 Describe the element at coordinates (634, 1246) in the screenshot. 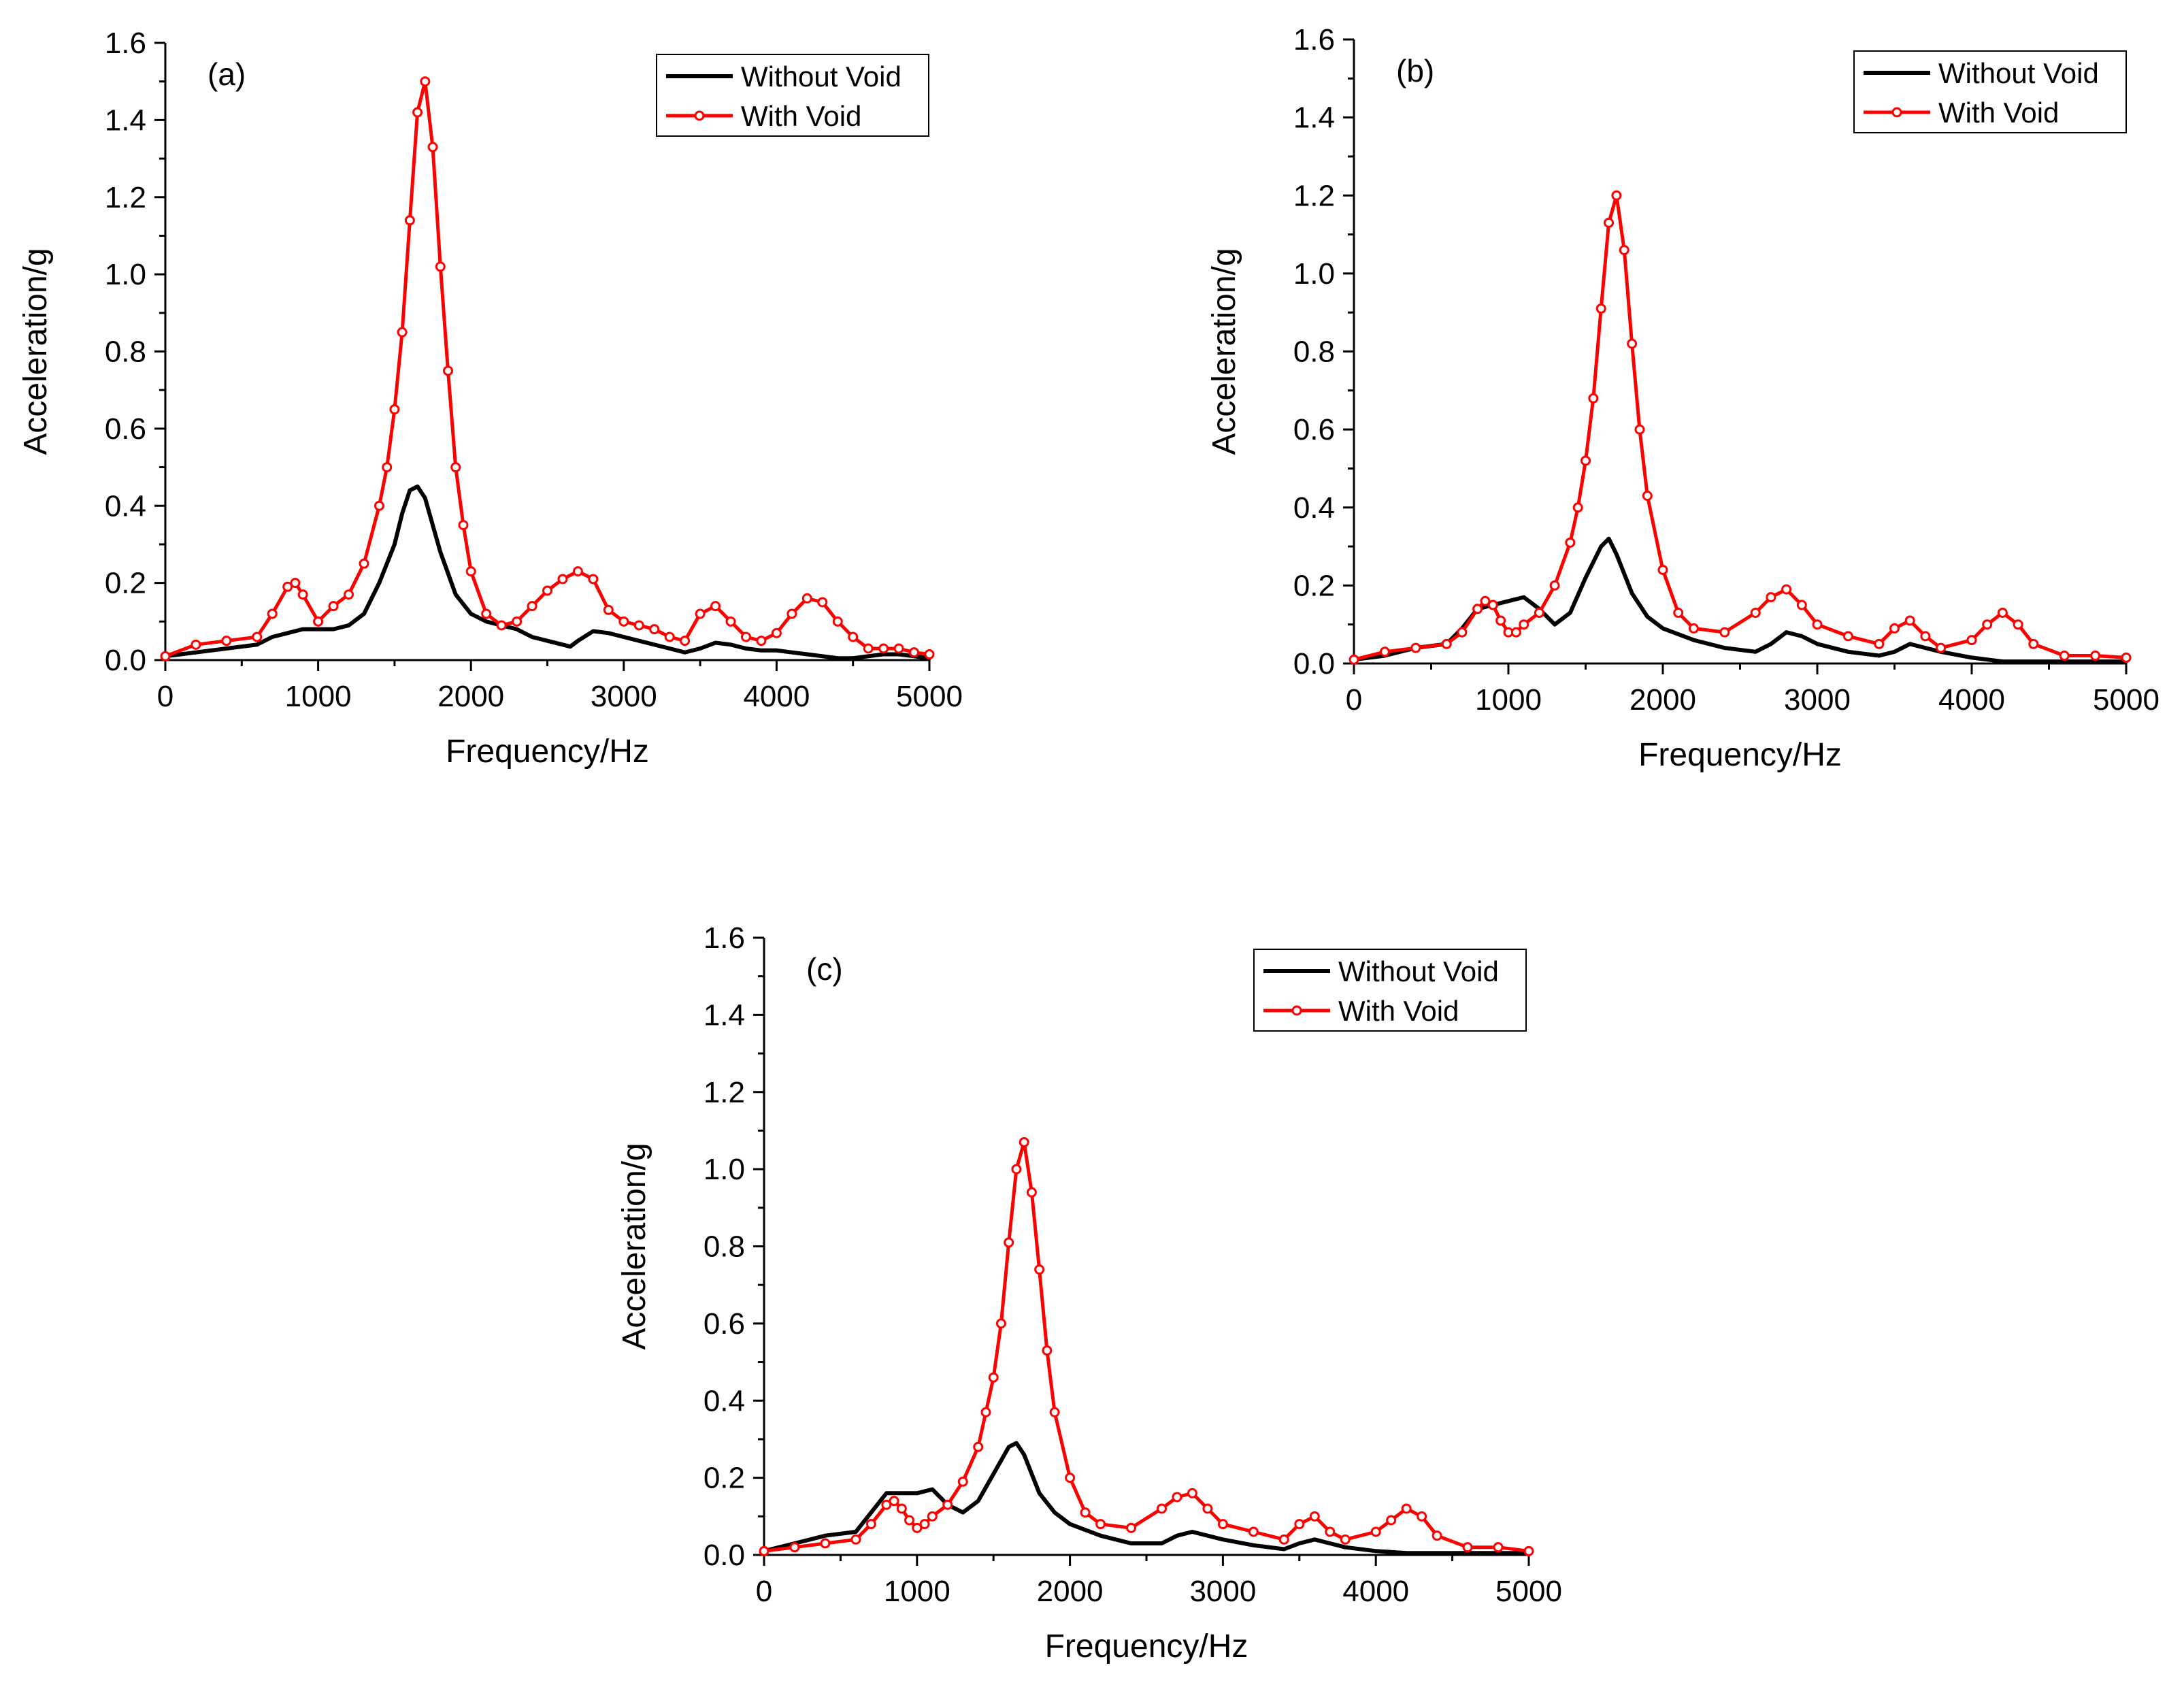

I see `y-axis-label: Acceleration/g` at that location.